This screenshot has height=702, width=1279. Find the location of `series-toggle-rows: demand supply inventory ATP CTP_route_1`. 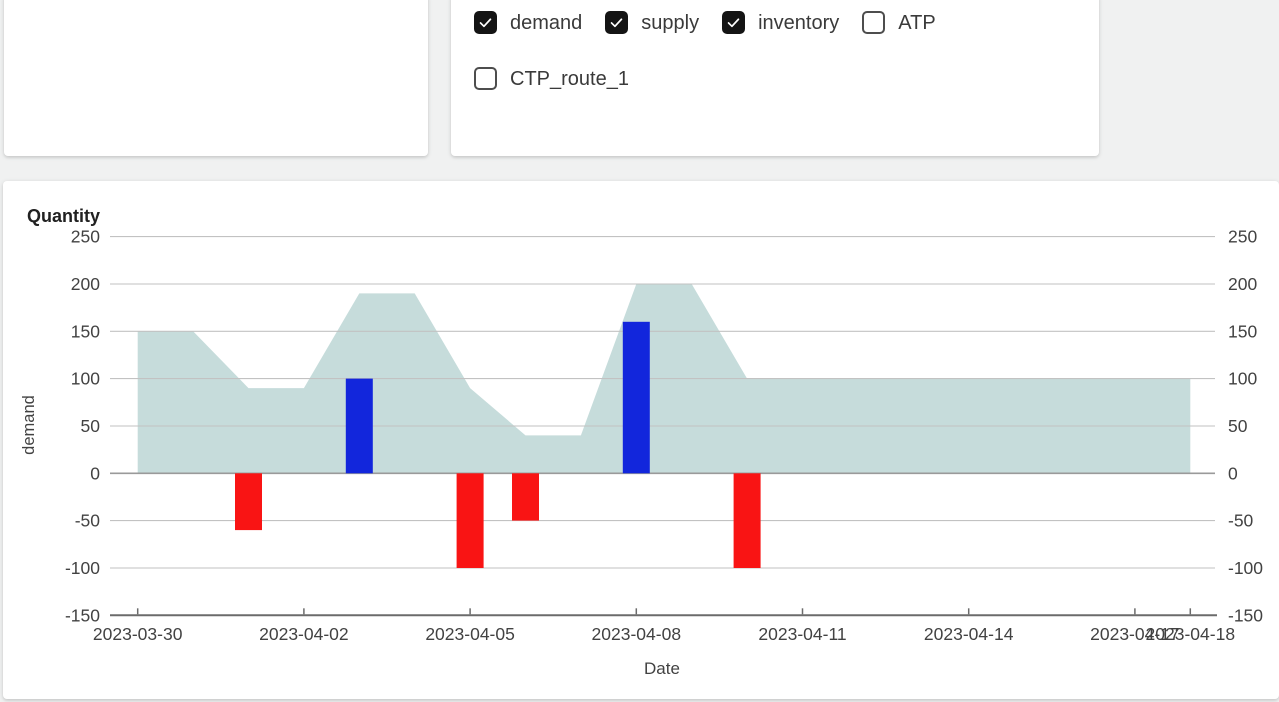

series-toggle-rows: demand supply inventory ATP CTP_route_1 is located at coordinates (705, 67).